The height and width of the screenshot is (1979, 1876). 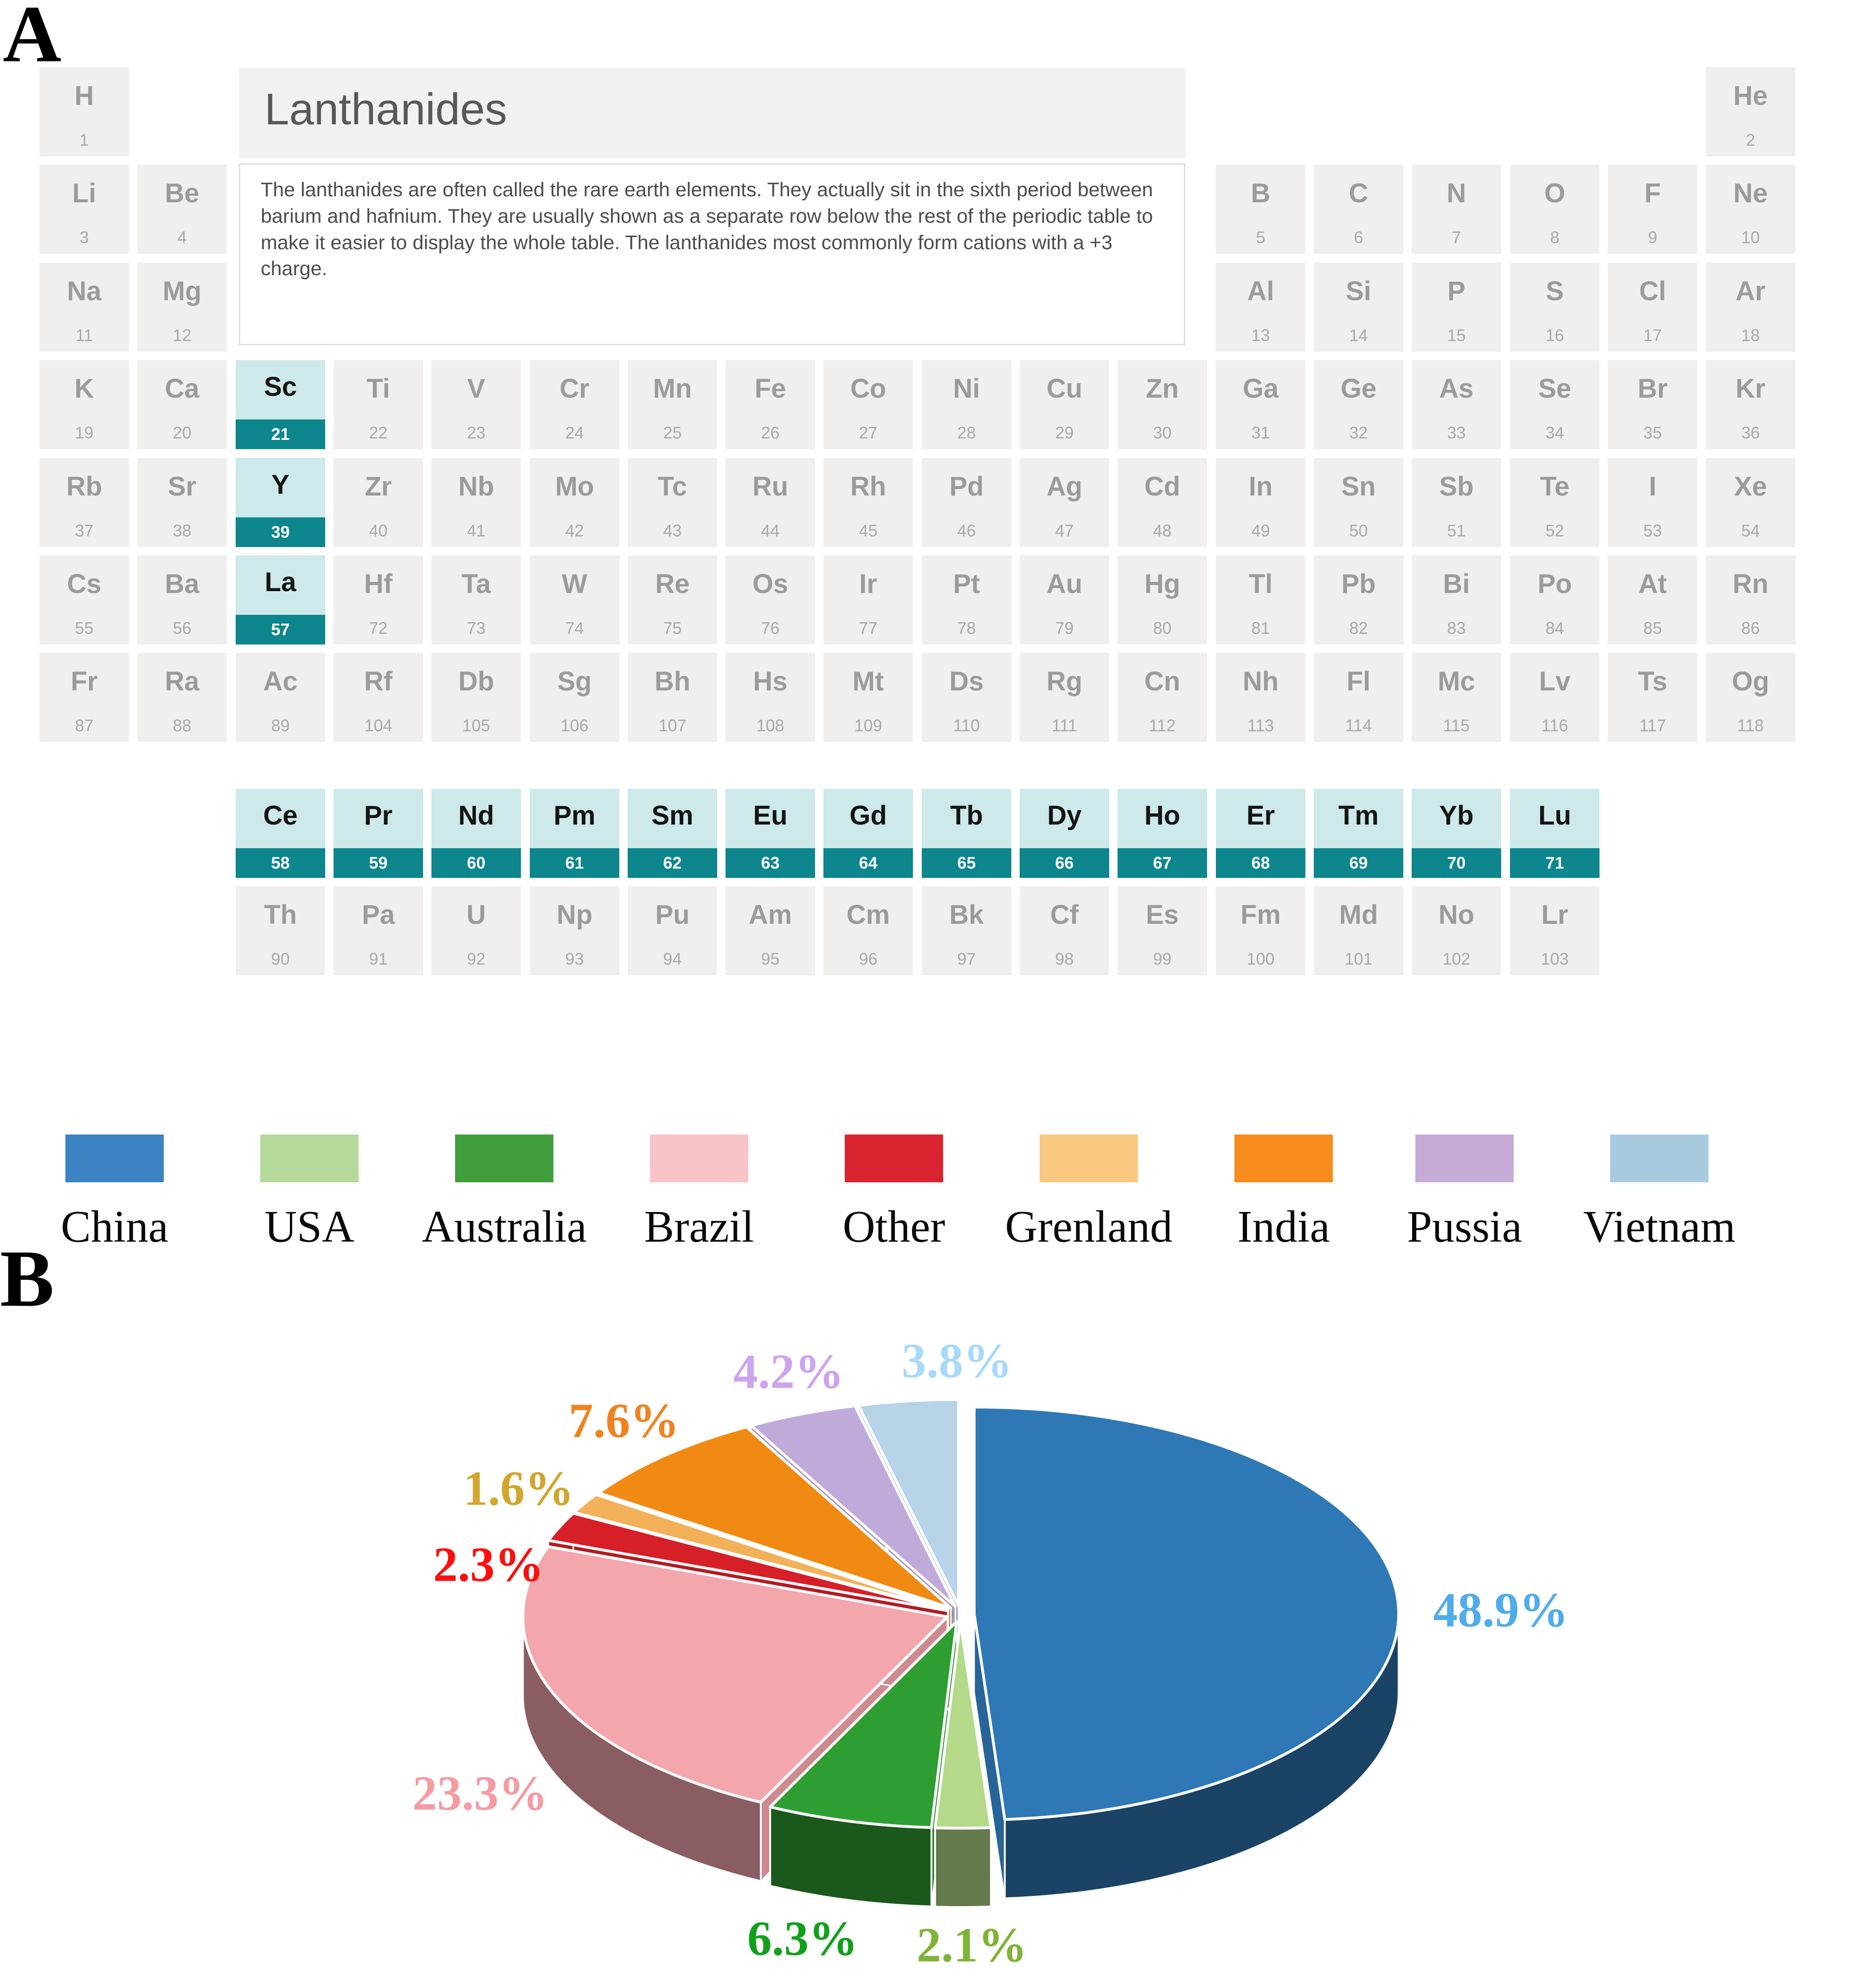 I want to click on element-cell-Cd: Cd 48, so click(x=1162, y=503).